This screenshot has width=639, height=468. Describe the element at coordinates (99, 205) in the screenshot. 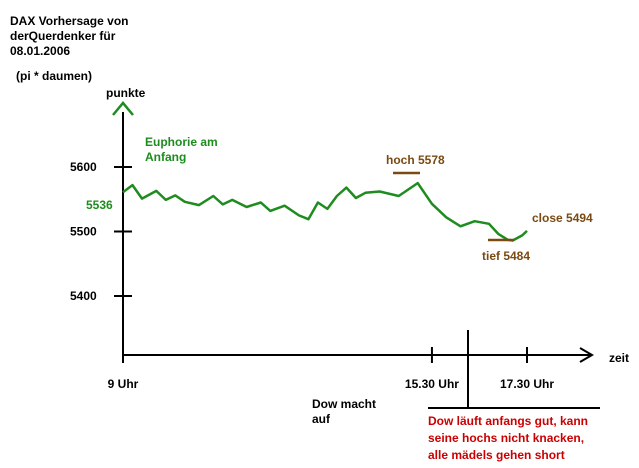

I see `annotation-start-value: 5536` at that location.